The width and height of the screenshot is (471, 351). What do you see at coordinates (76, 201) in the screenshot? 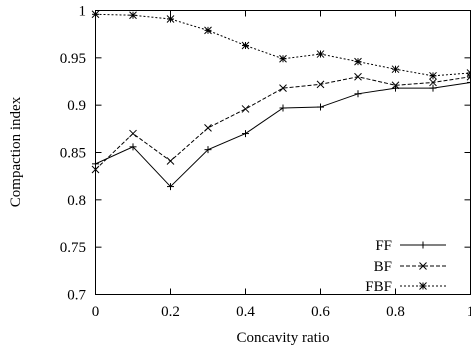
I see `y-tick-label: 0.8` at bounding box center [76, 201].